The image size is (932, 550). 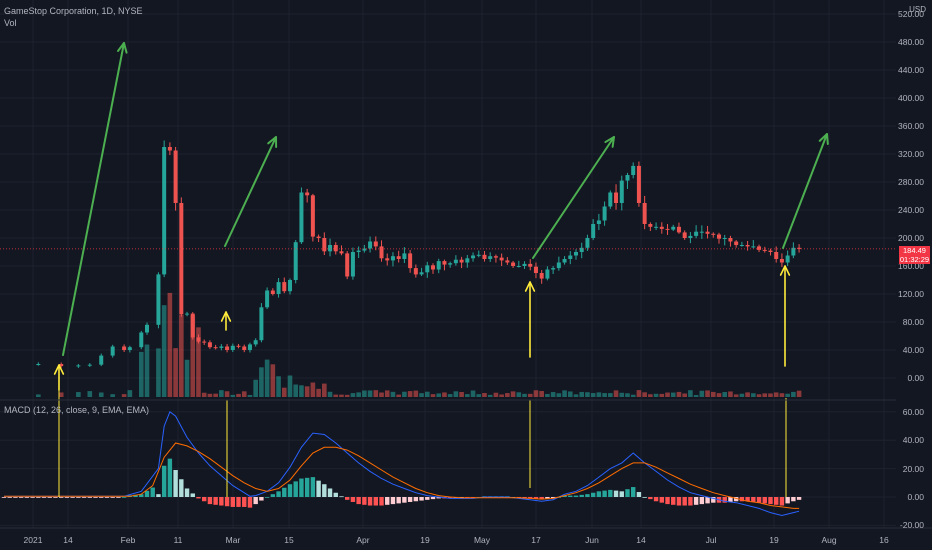 I want to click on macd-tick-label: -20.00, so click(x=911, y=525).